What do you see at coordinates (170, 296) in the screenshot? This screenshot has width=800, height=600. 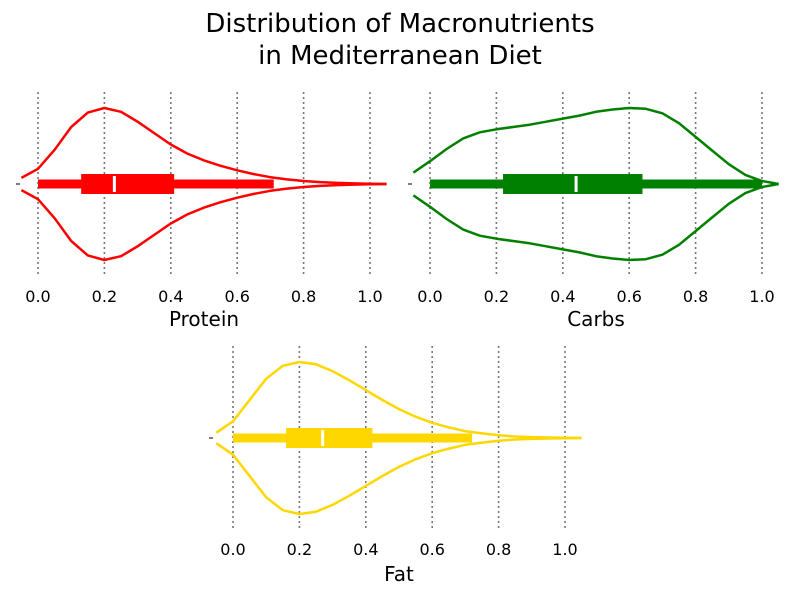 I see `xtick-label-protein-2: 0.4` at bounding box center [170, 296].